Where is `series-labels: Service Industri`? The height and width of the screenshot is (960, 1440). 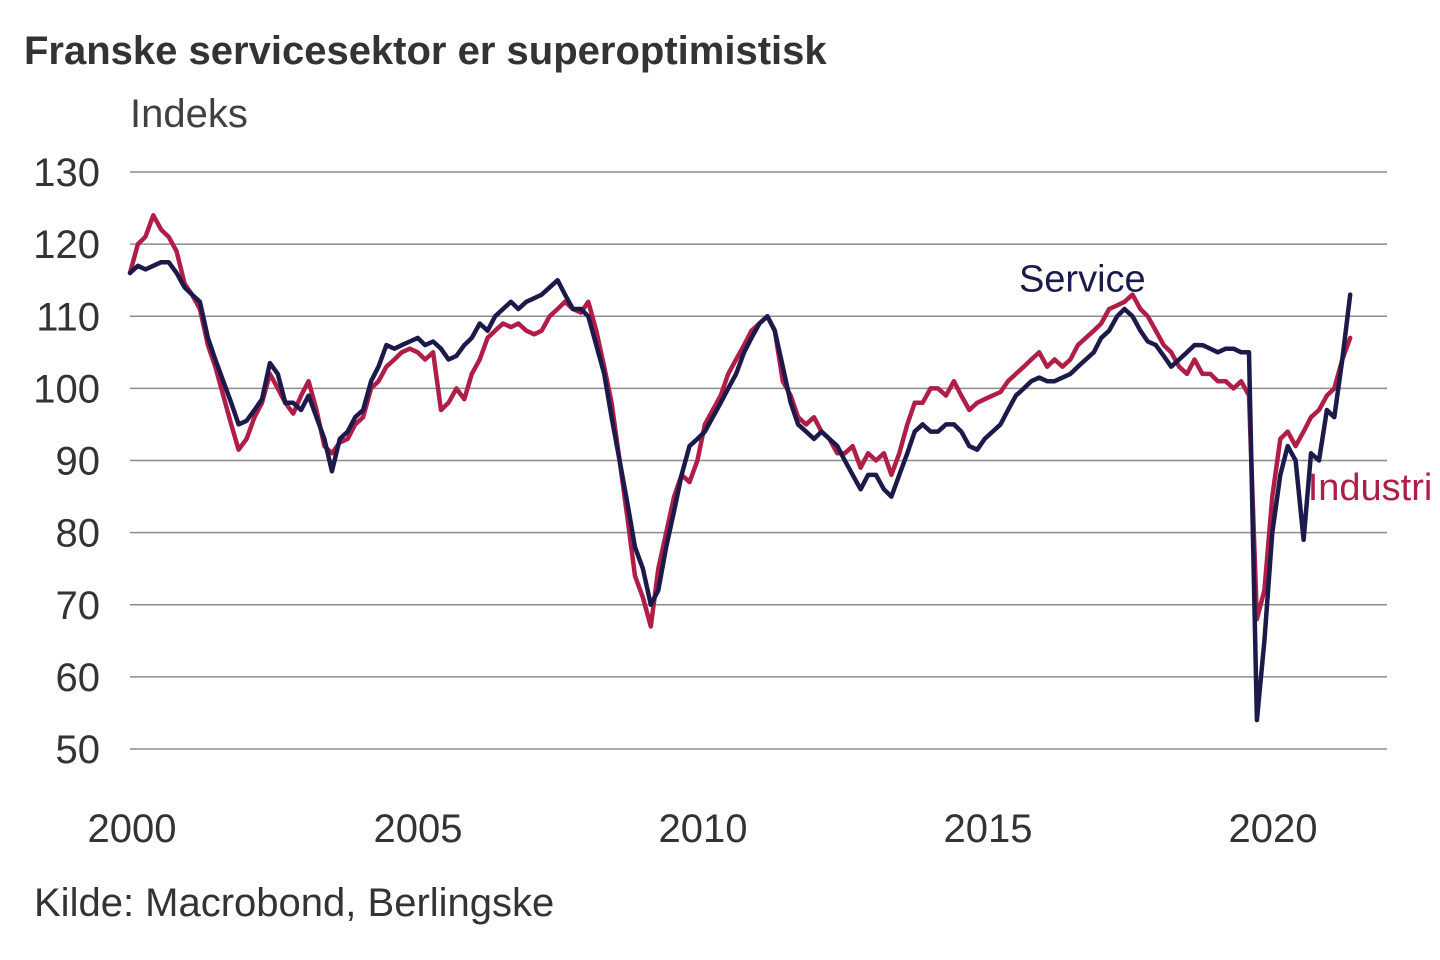 series-labels: Service Industri is located at coordinates (1225, 384).